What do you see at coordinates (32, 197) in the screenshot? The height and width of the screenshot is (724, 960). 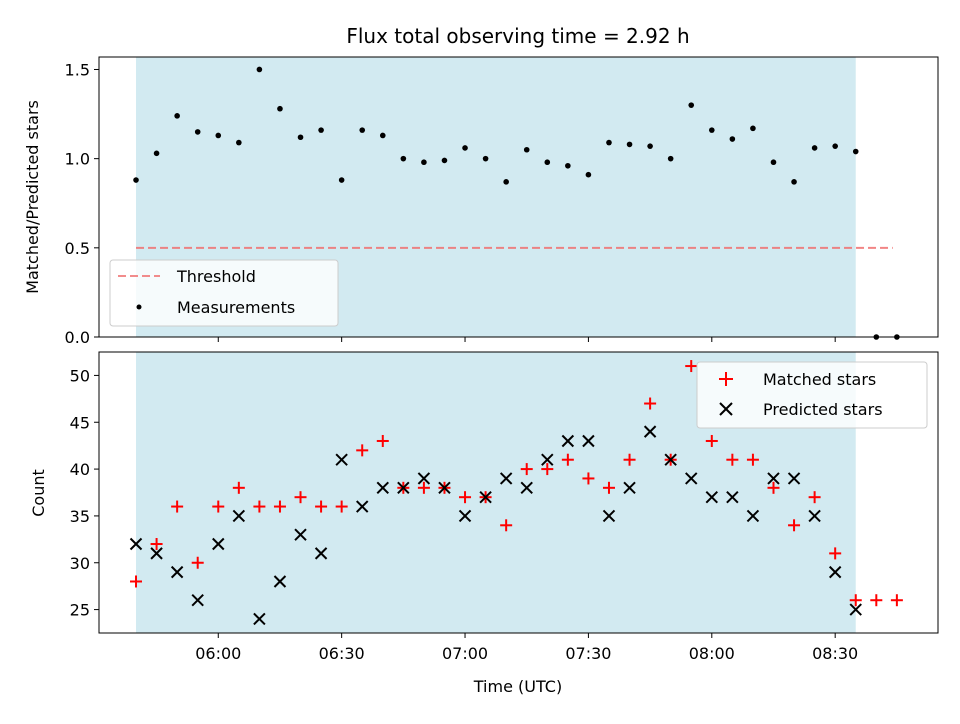 I see `top-y-axis-label: Matched/Predicted stars` at bounding box center [32, 197].